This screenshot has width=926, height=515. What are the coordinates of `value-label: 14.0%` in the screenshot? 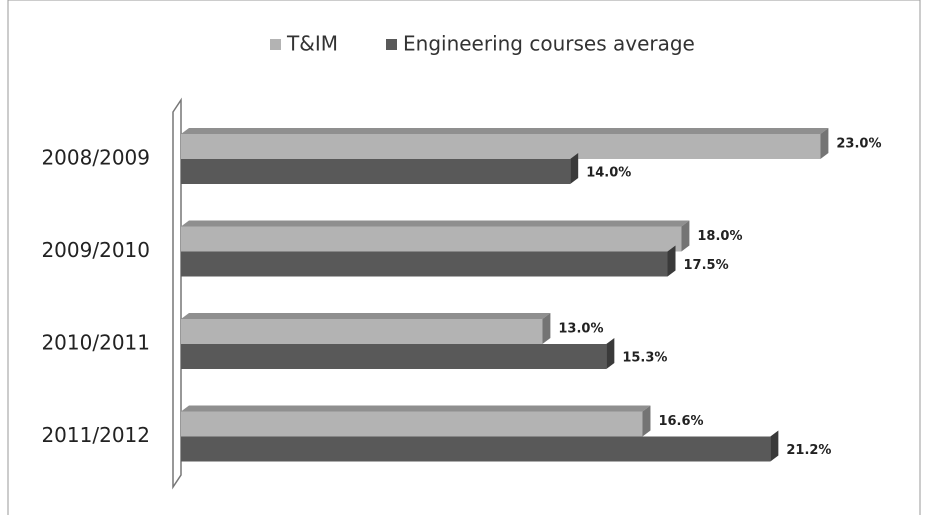 It's located at (608, 173).